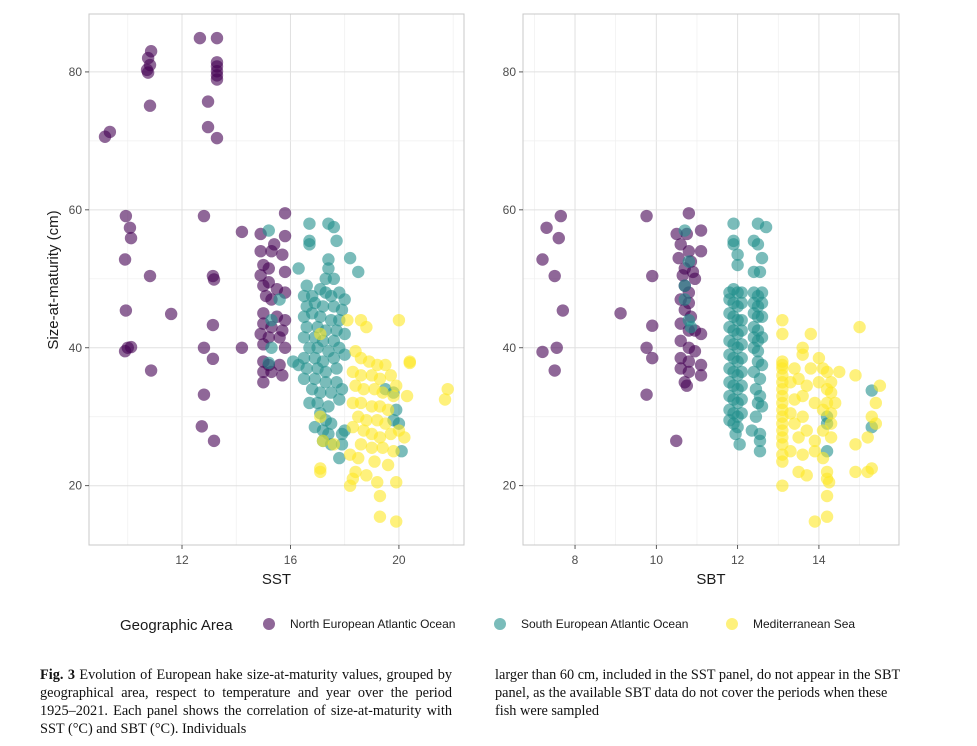 The height and width of the screenshot is (746, 977). I want to click on legend-key-north-atlantic, so click(269, 624).